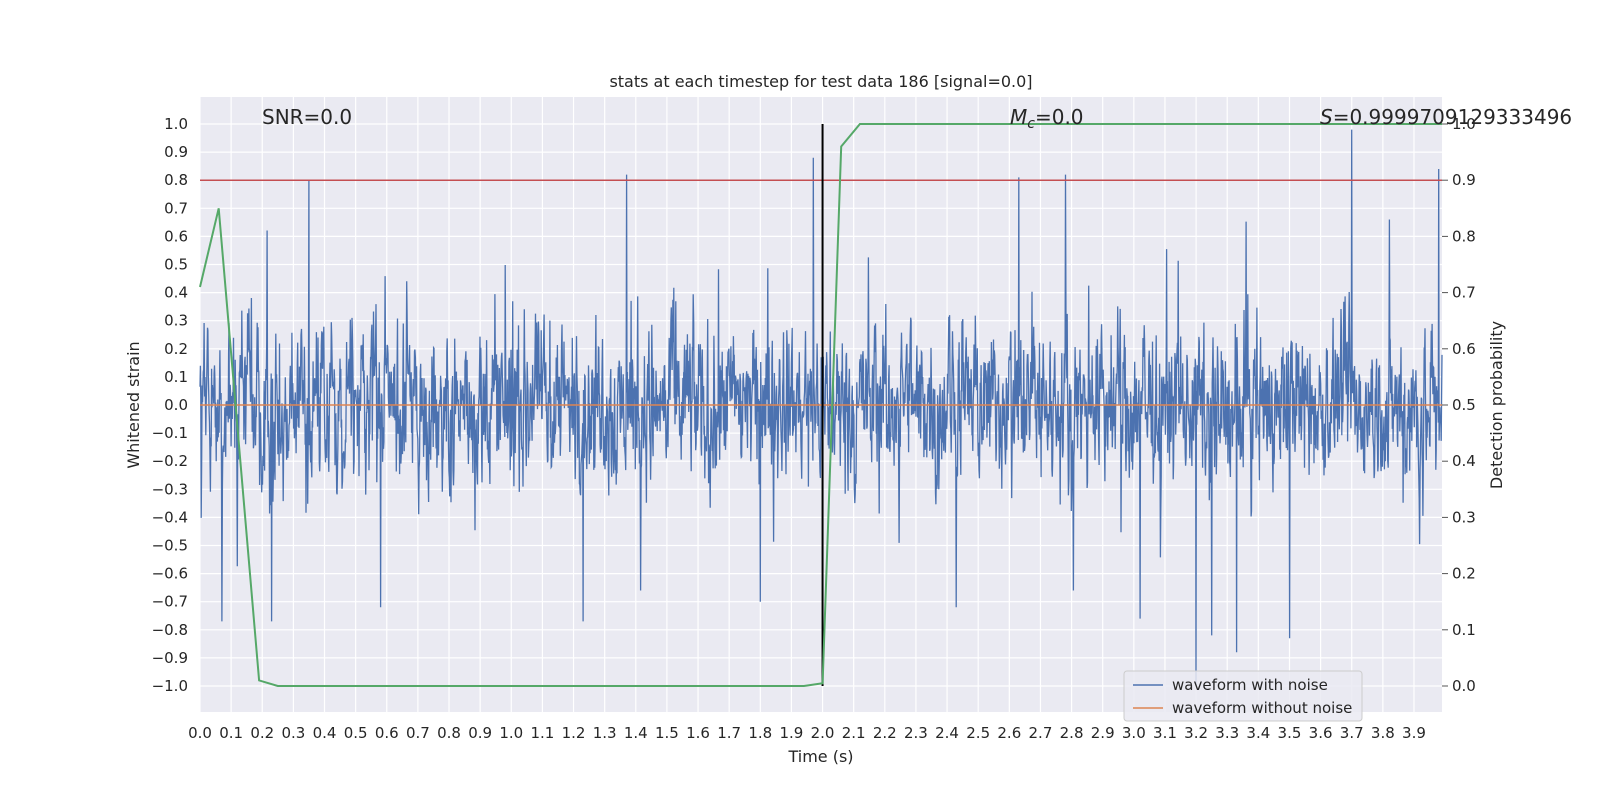 This screenshot has height=800, width=1600. Describe the element at coordinates (176, 180) in the screenshot. I see `y-tick-label-2: 0.8` at that location.